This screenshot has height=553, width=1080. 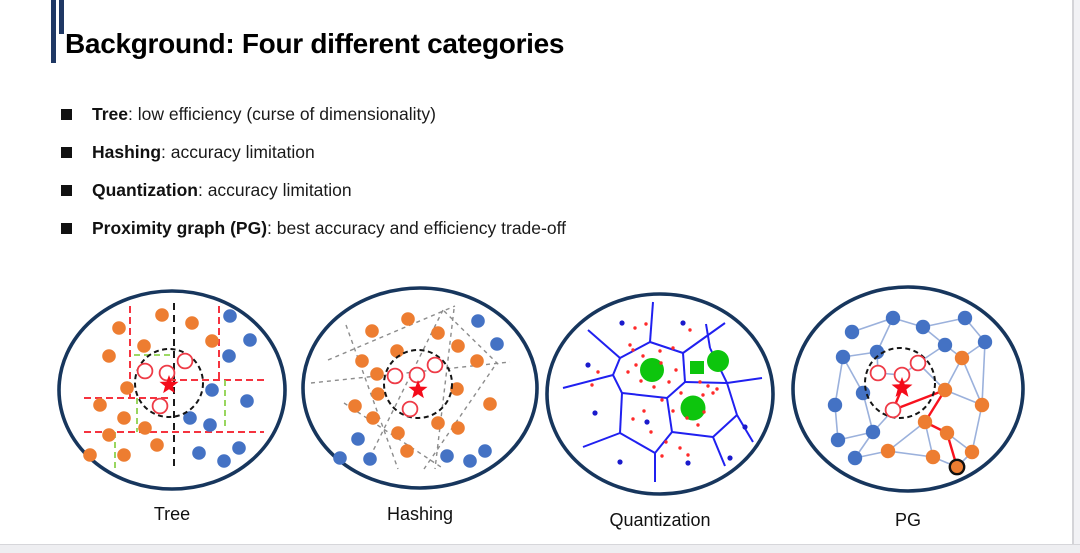 What do you see at coordinates (315, 43) in the screenshot?
I see `slide-title: Background: Four different categories` at bounding box center [315, 43].